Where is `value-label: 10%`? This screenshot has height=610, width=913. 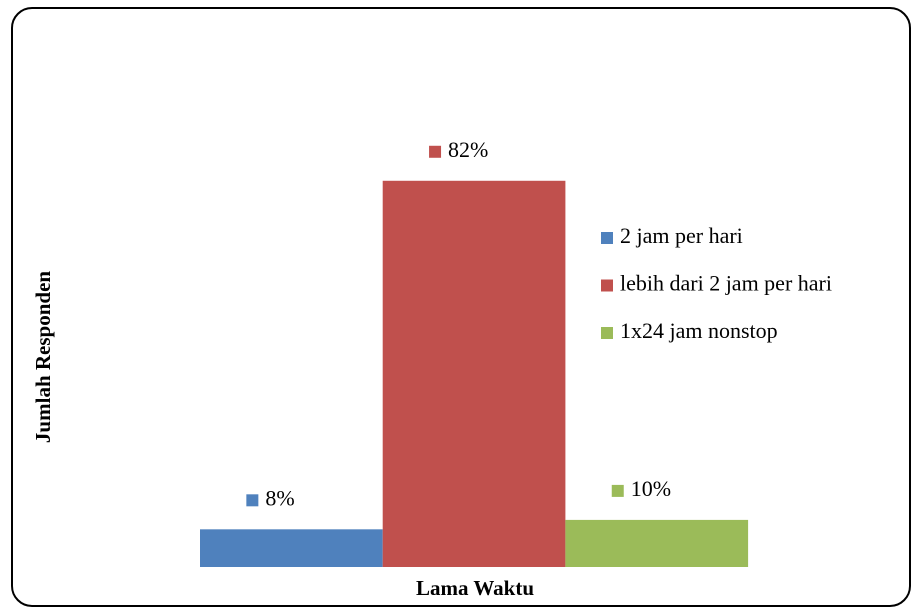 value-label: 10% is located at coordinates (651, 488).